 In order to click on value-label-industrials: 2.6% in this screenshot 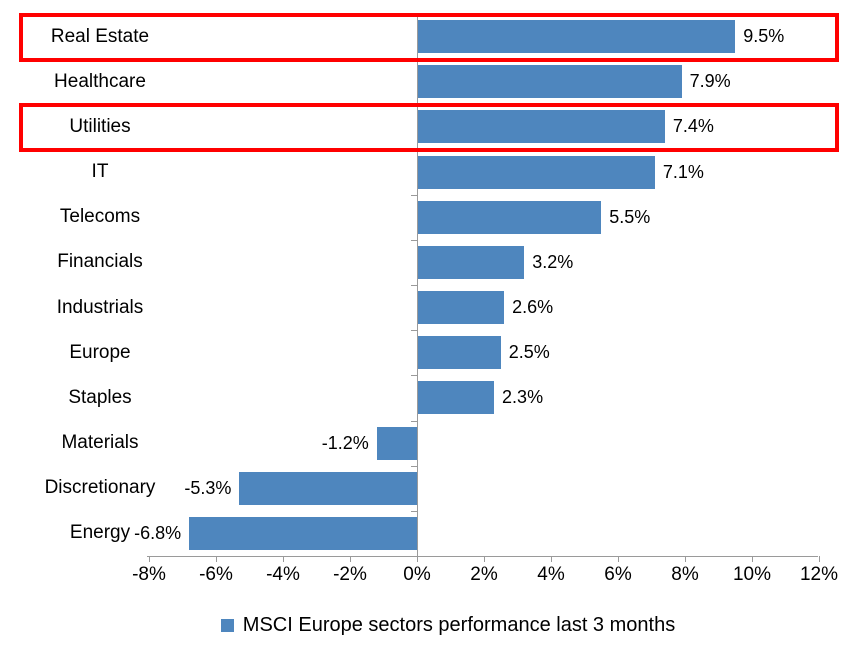, I will do `click(533, 307)`.